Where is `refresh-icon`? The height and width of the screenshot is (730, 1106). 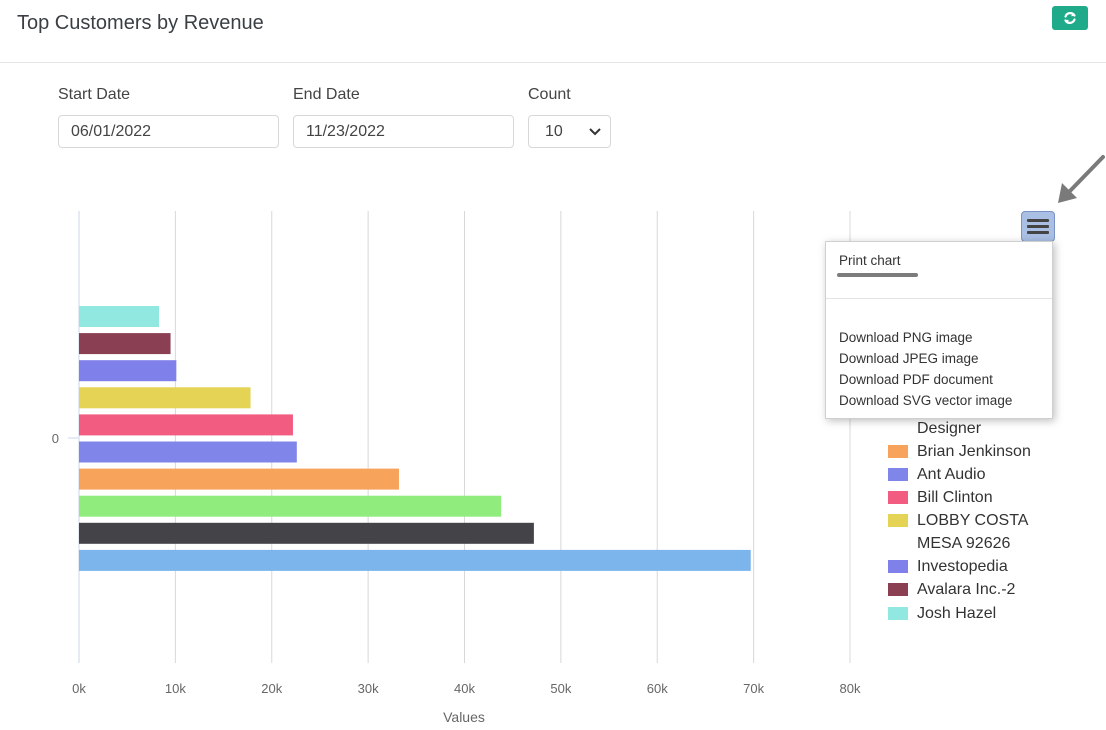
refresh-icon is located at coordinates (1070, 18).